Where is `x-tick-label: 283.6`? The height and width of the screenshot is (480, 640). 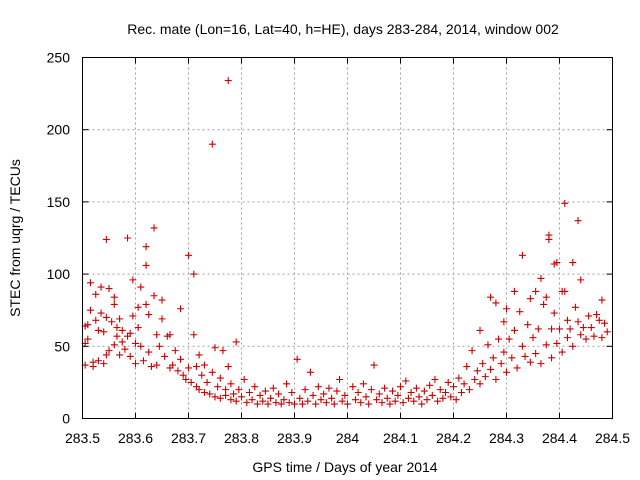
x-tick-label: 283.6 is located at coordinates (135, 438).